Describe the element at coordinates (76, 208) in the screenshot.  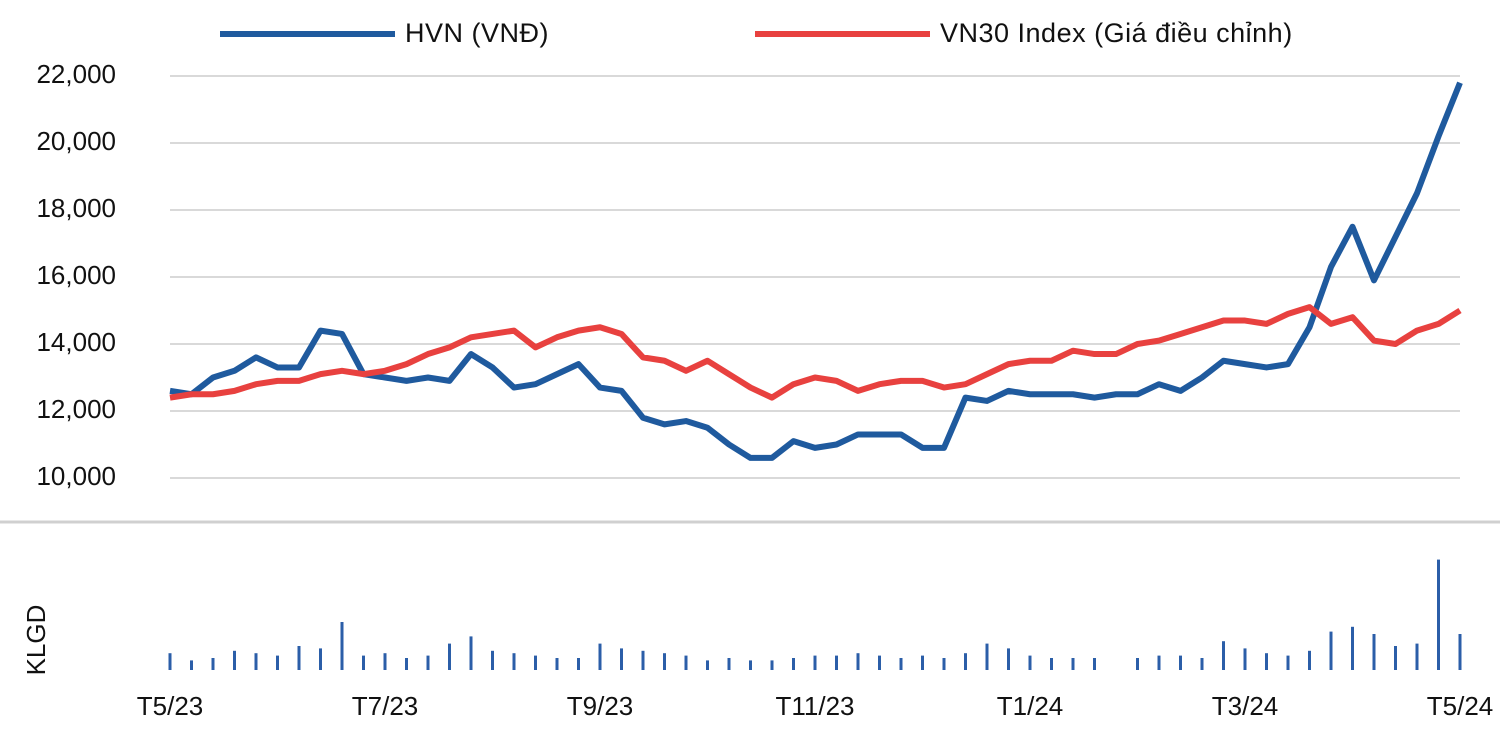
I see `y-tick-label: 18,000` at that location.